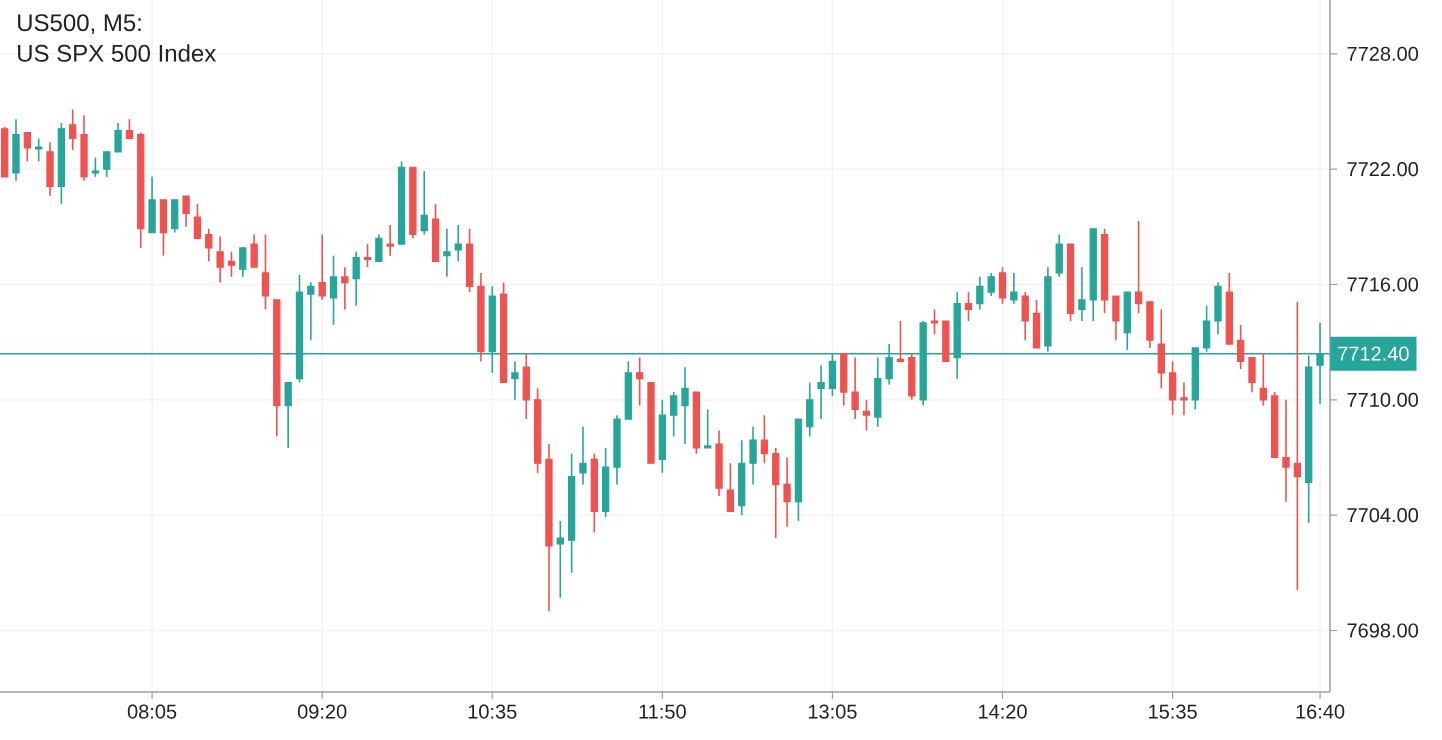 The width and height of the screenshot is (1442, 740). Describe the element at coordinates (322, 711) in the screenshot. I see `x-tick-label: 09:20` at that location.